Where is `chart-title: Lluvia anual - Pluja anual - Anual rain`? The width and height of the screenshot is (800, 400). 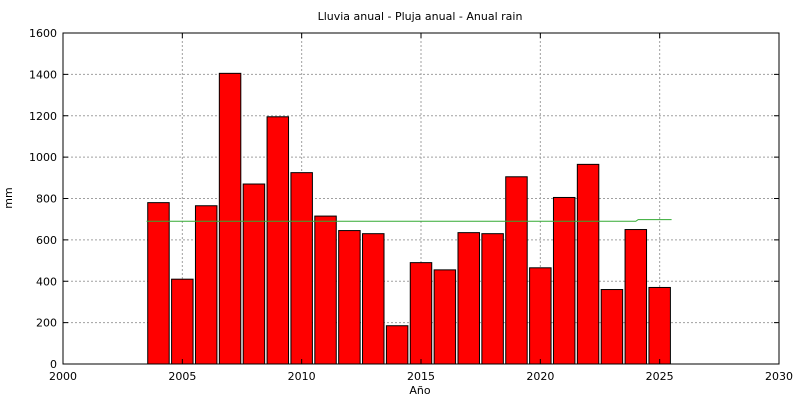
chart-title: Lluvia anual - Pluja anual - Anual rain is located at coordinates (420, 16).